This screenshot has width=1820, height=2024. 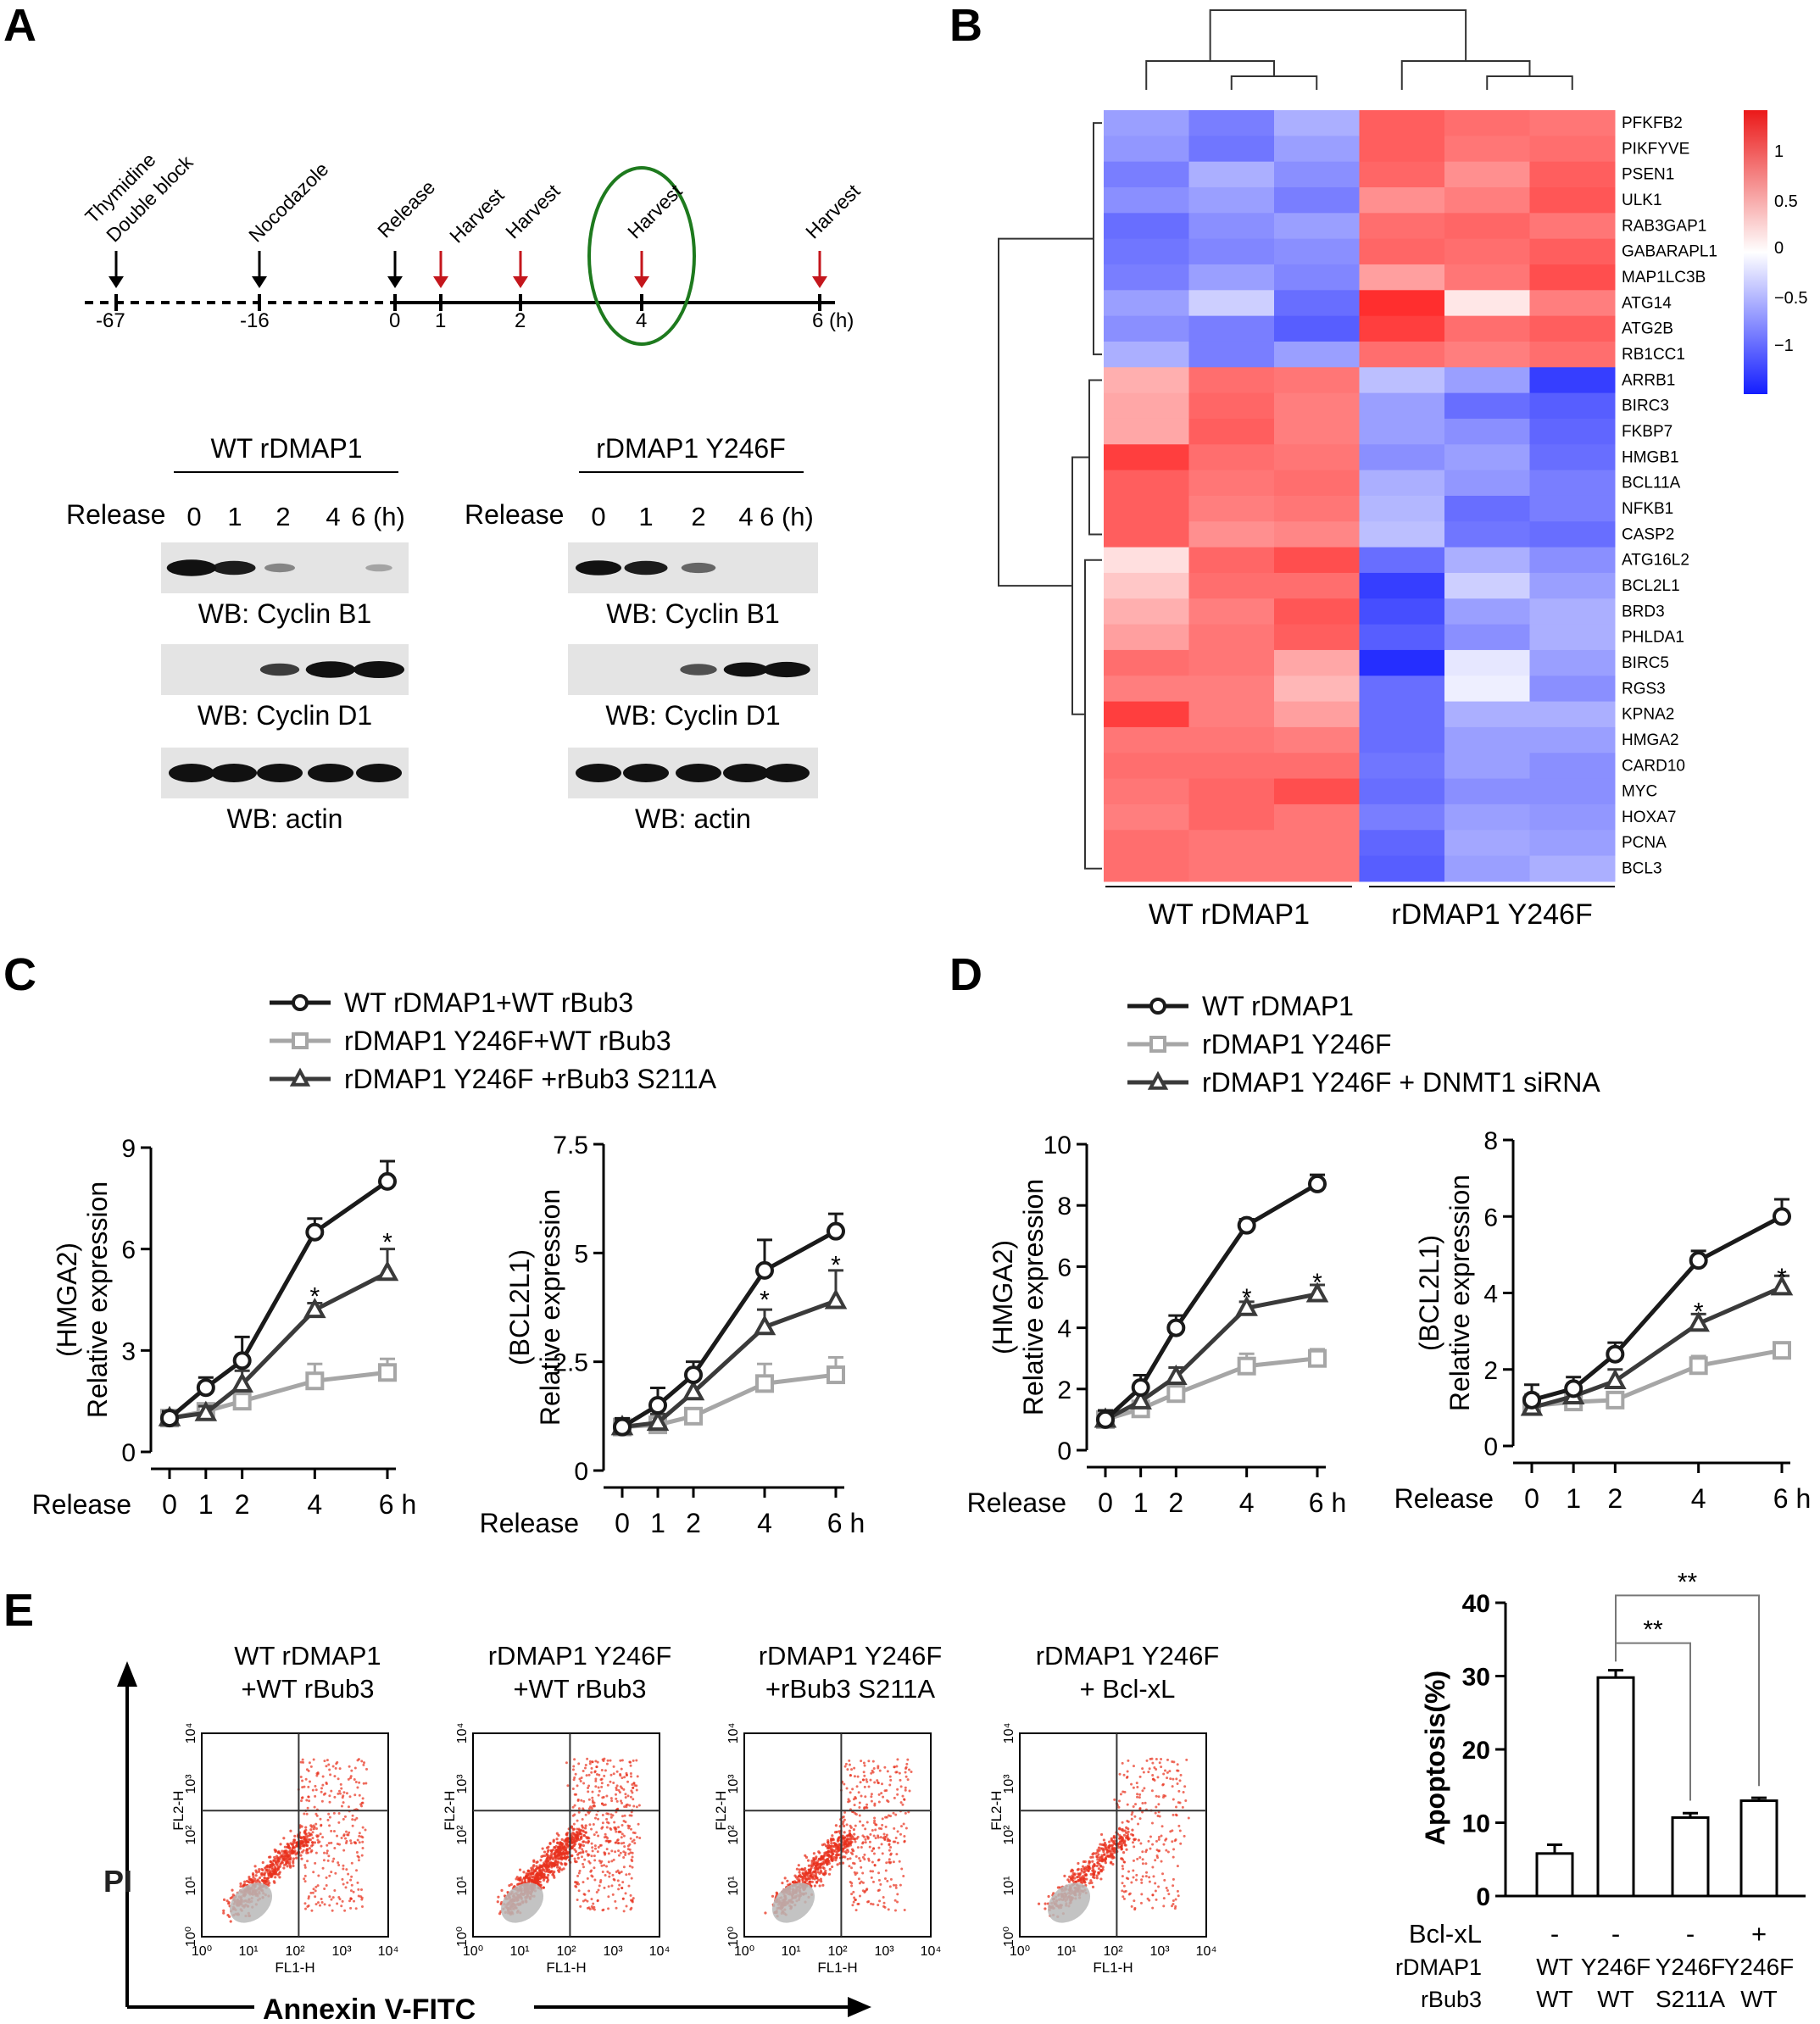 I want to click on x-tick-label: 6 h, so click(x=1792, y=1498).